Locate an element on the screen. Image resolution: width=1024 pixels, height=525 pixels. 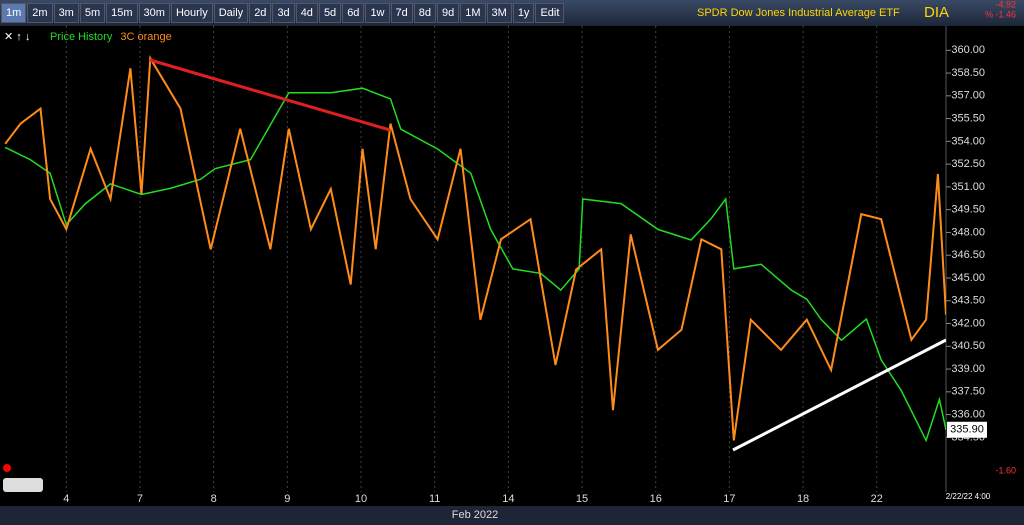
toolbar-button: 5d is located at coordinates (330, 13).